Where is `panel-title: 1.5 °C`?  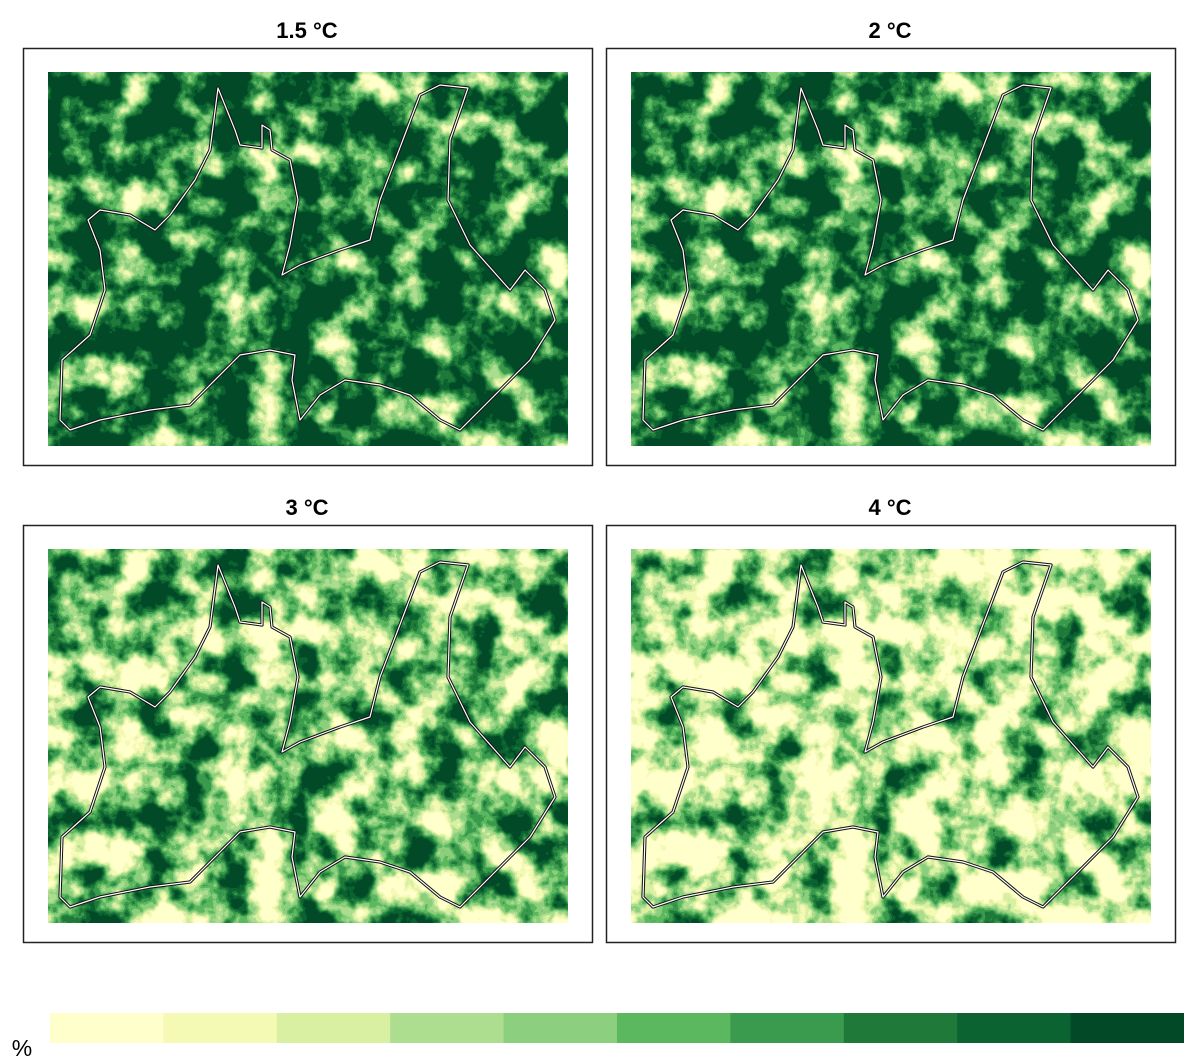
panel-title: 1.5 °C is located at coordinates (306, 30).